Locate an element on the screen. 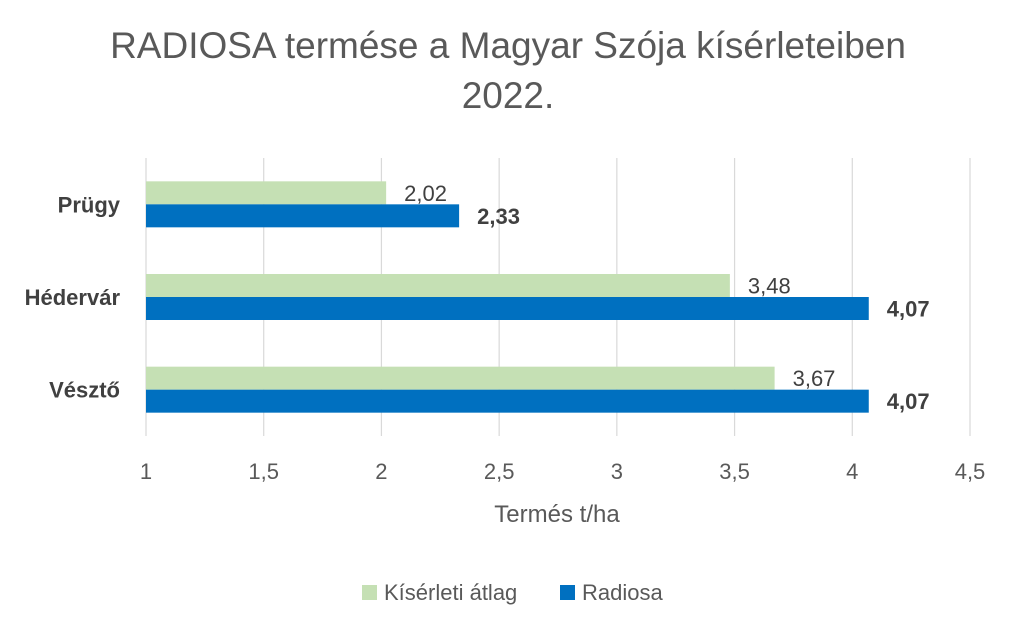 The image size is (1016, 633). legend-label: Kísérleti átlag is located at coordinates (450, 592).